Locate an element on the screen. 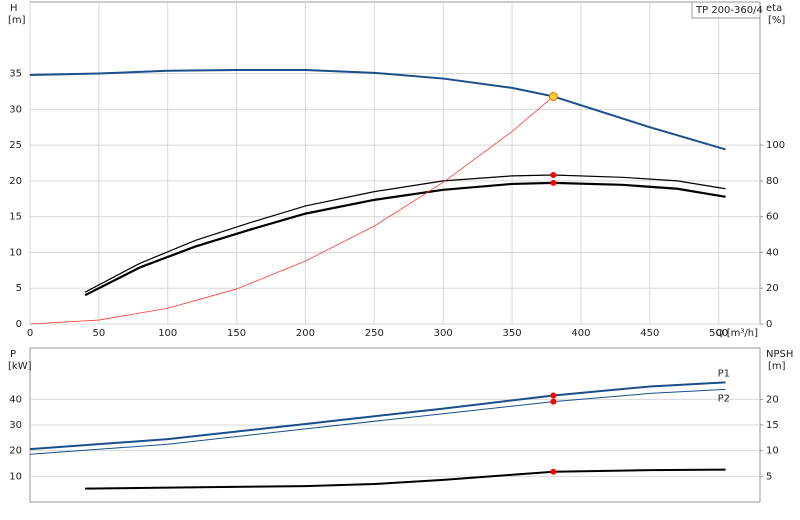  x-tick-label: 400 is located at coordinates (580, 333).